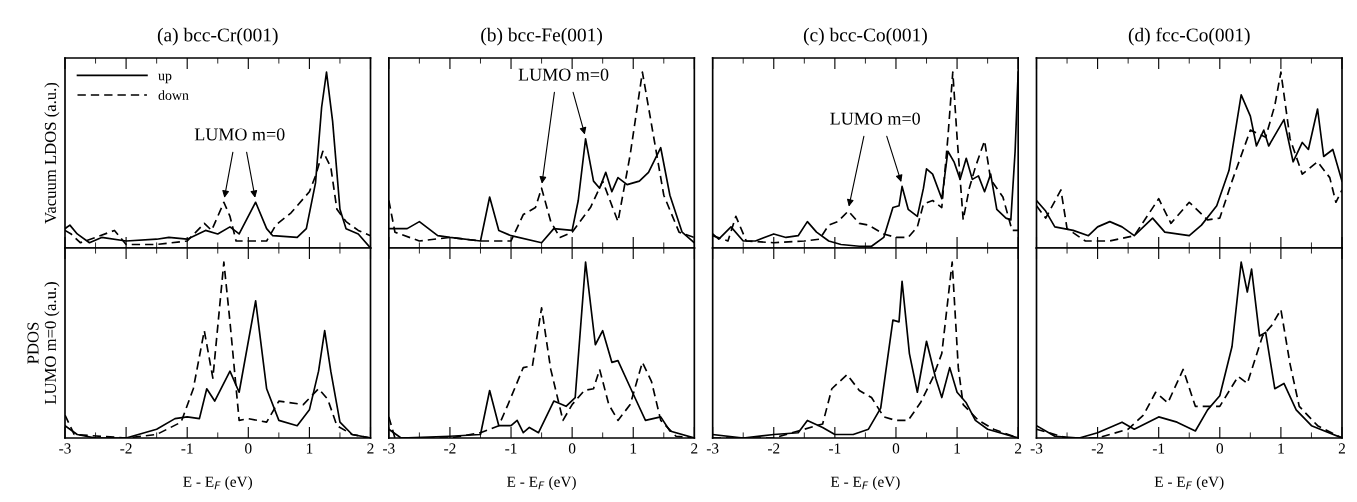  Describe the element at coordinates (865, 36) in the screenshot. I see `chart-title: (c) bcc-Co(001)` at that location.